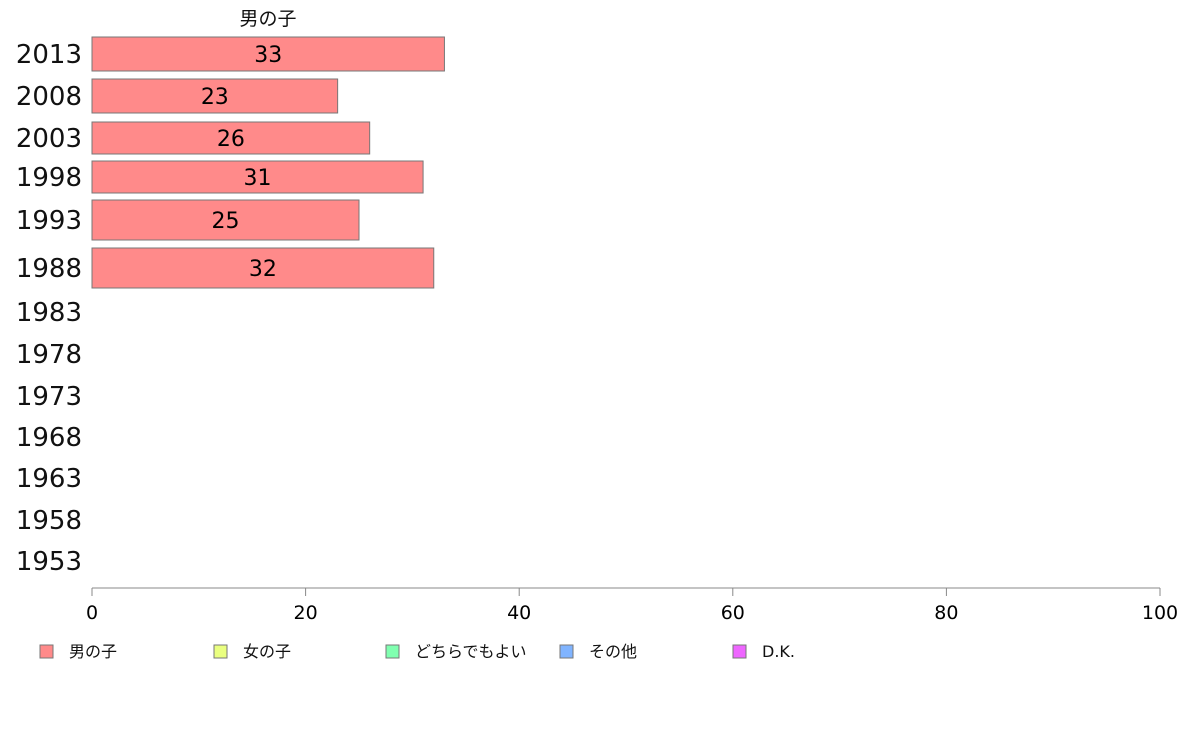 The image size is (1188, 736). Describe the element at coordinates (93, 651) in the screenshot. I see `legend-label-0: 男の子` at that location.